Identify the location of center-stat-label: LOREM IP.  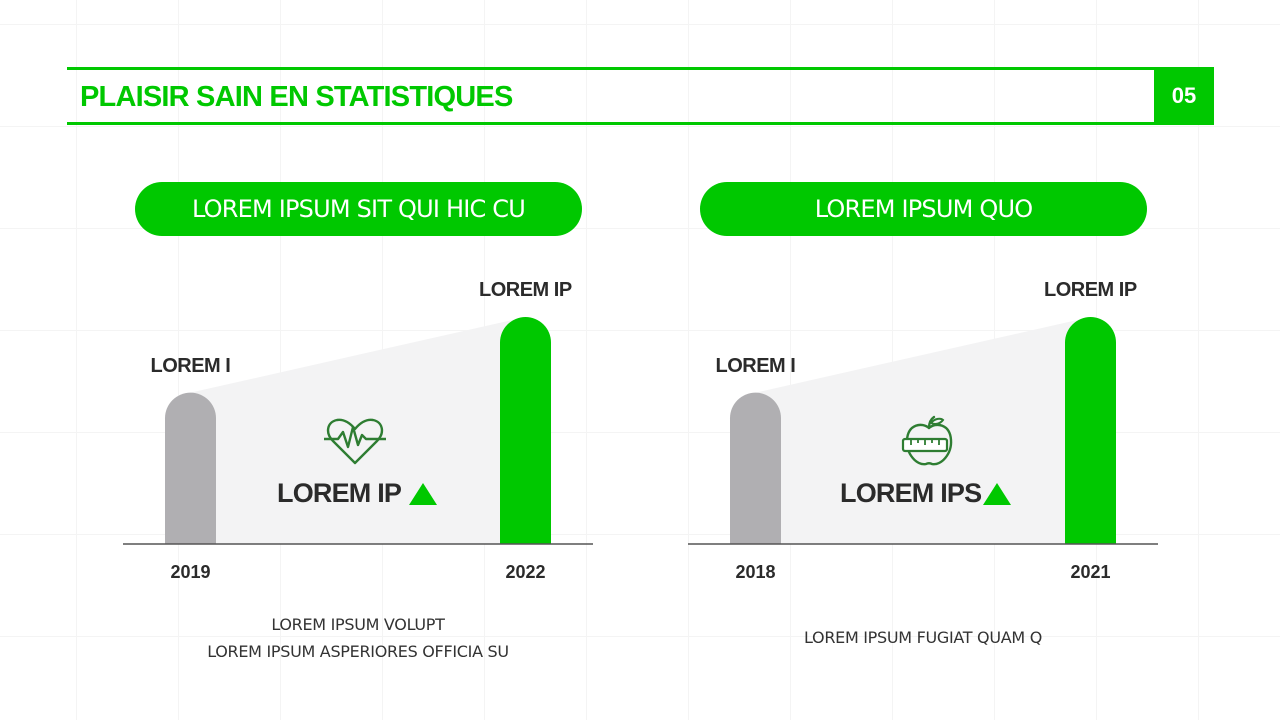
(339, 493).